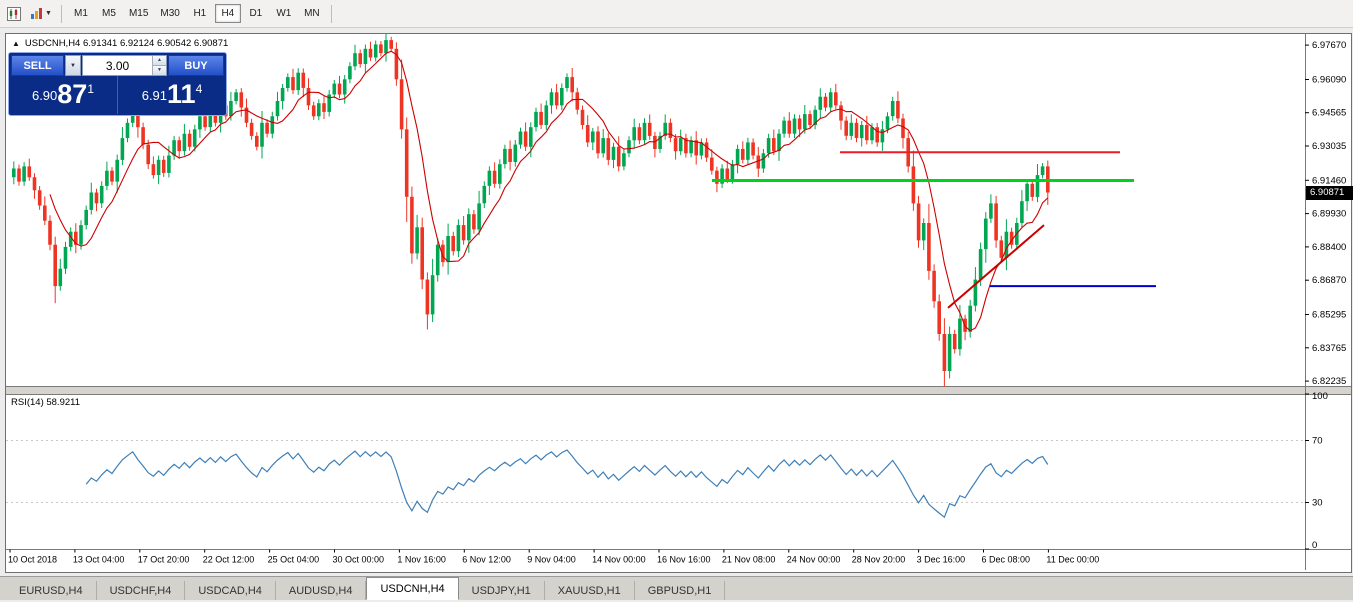  I want to click on chart-tab-usdcnh-h4: USDCNH,H4, so click(412, 588).